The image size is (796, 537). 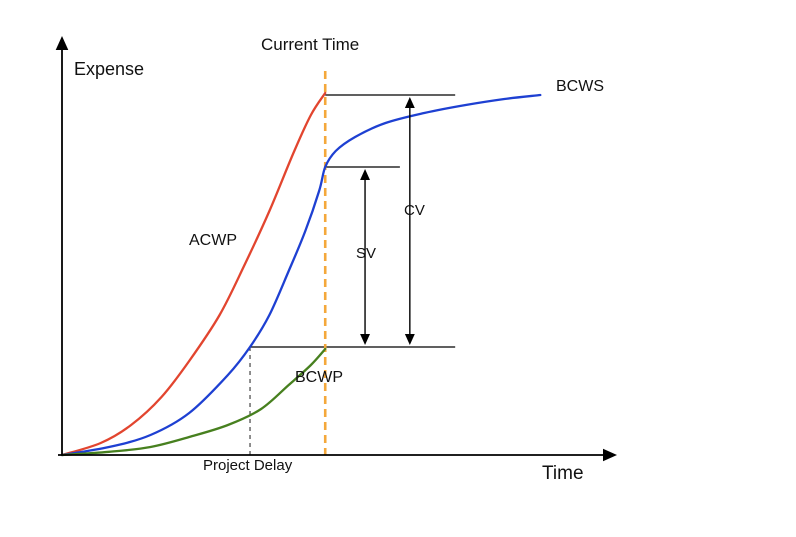 I want to click on bcwp-series-label: BCWP, so click(x=319, y=377).